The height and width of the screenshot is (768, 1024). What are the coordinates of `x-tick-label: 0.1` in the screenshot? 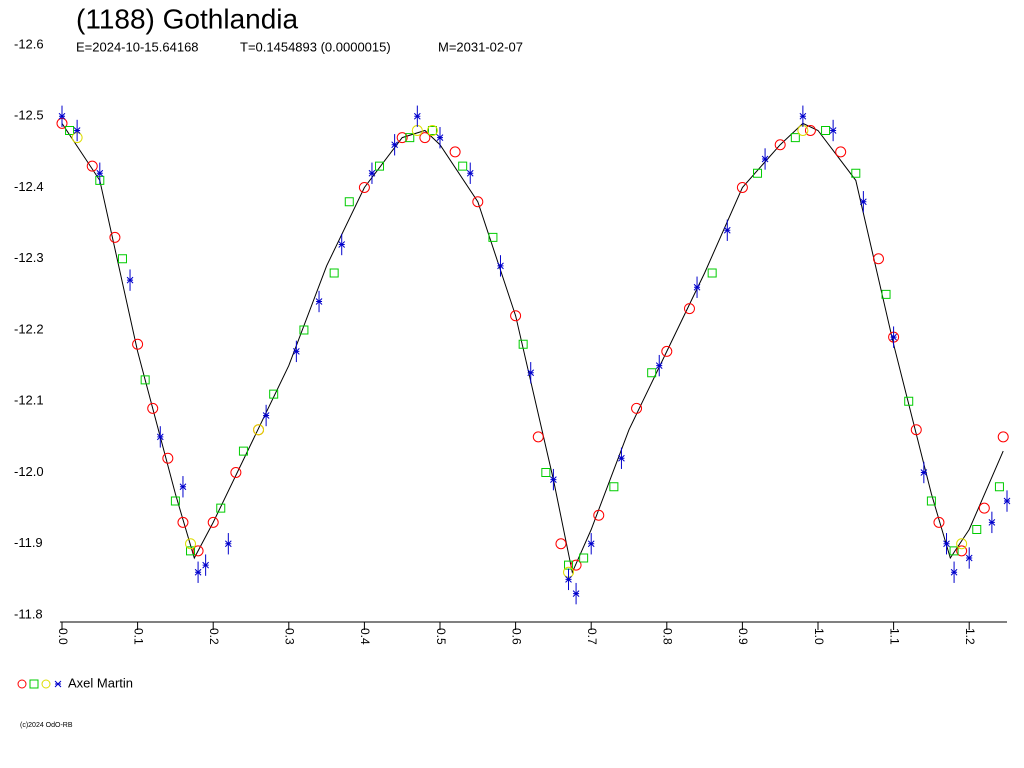 It's located at (138, 636).